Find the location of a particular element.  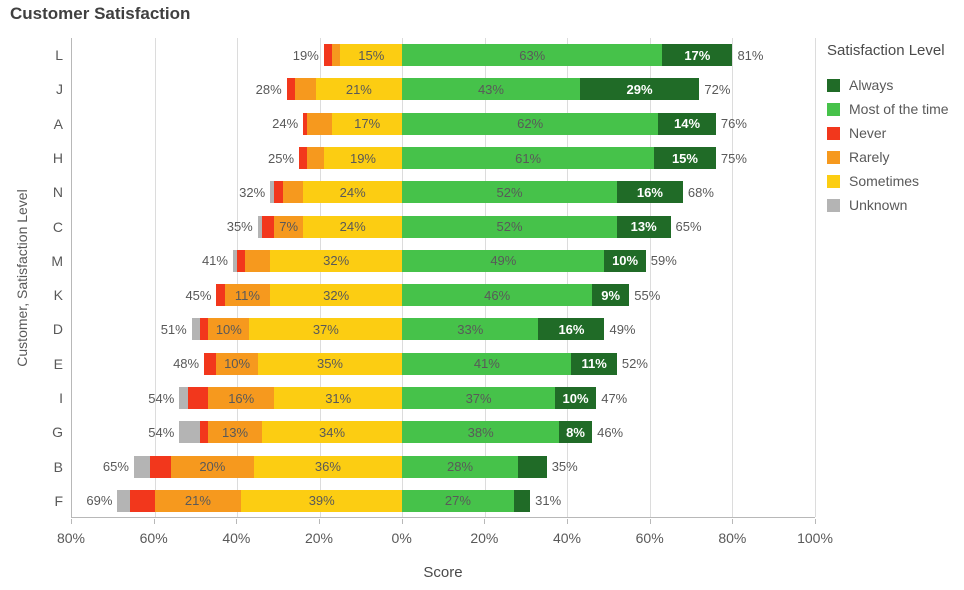

bar-segment-most-of-the-time: 63% is located at coordinates (532, 55).